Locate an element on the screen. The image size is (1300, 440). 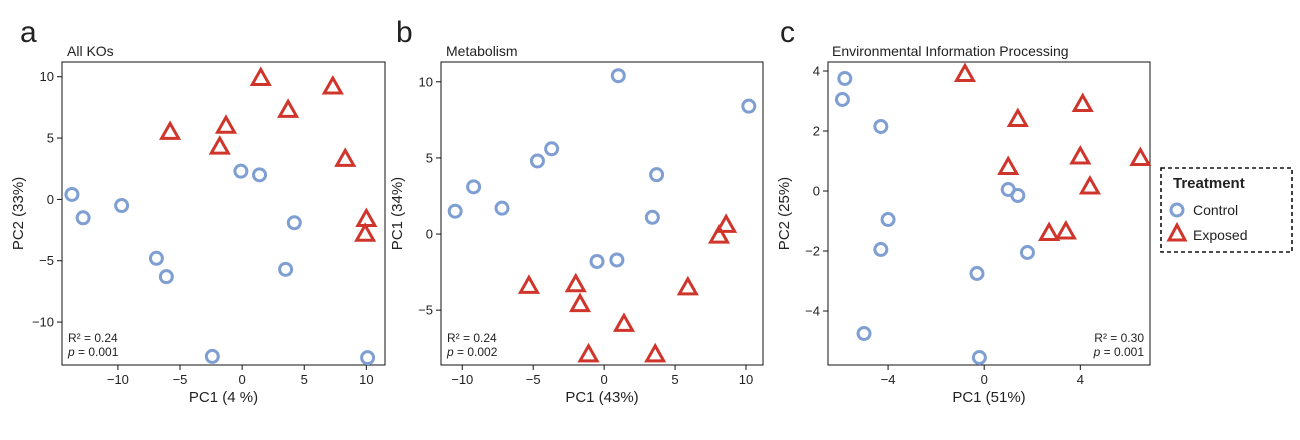
legend-exposed-marker is located at coordinates (1177, 231).